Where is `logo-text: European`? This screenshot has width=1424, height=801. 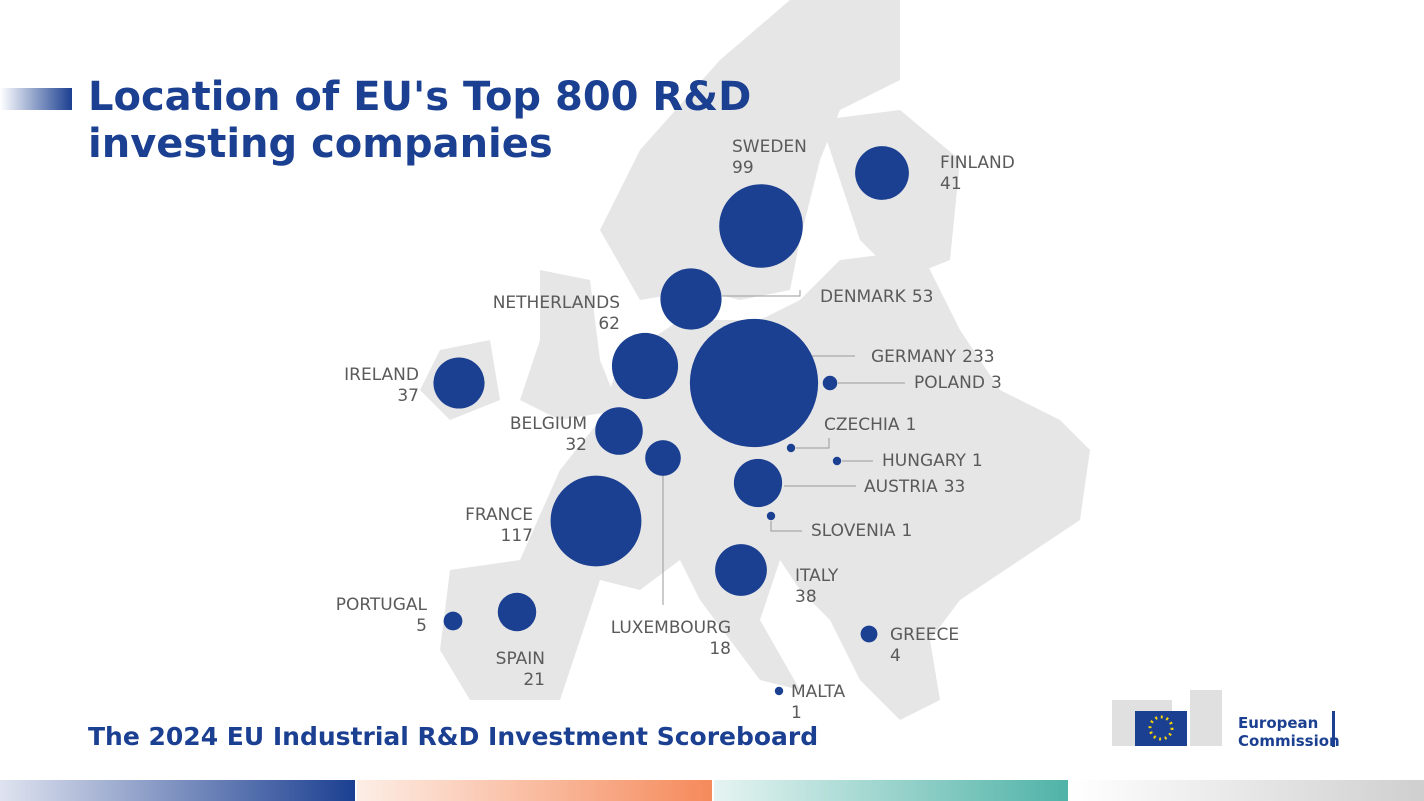 logo-text: European is located at coordinates (1278, 723).